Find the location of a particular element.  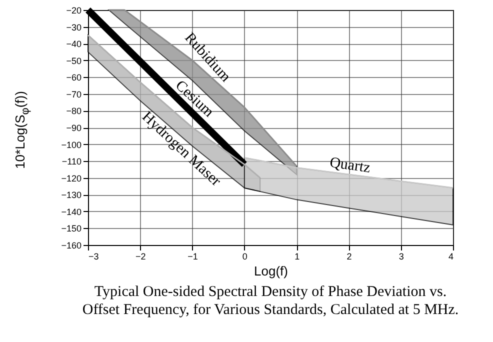

y-tick-label: −70 is located at coordinates (74, 94).